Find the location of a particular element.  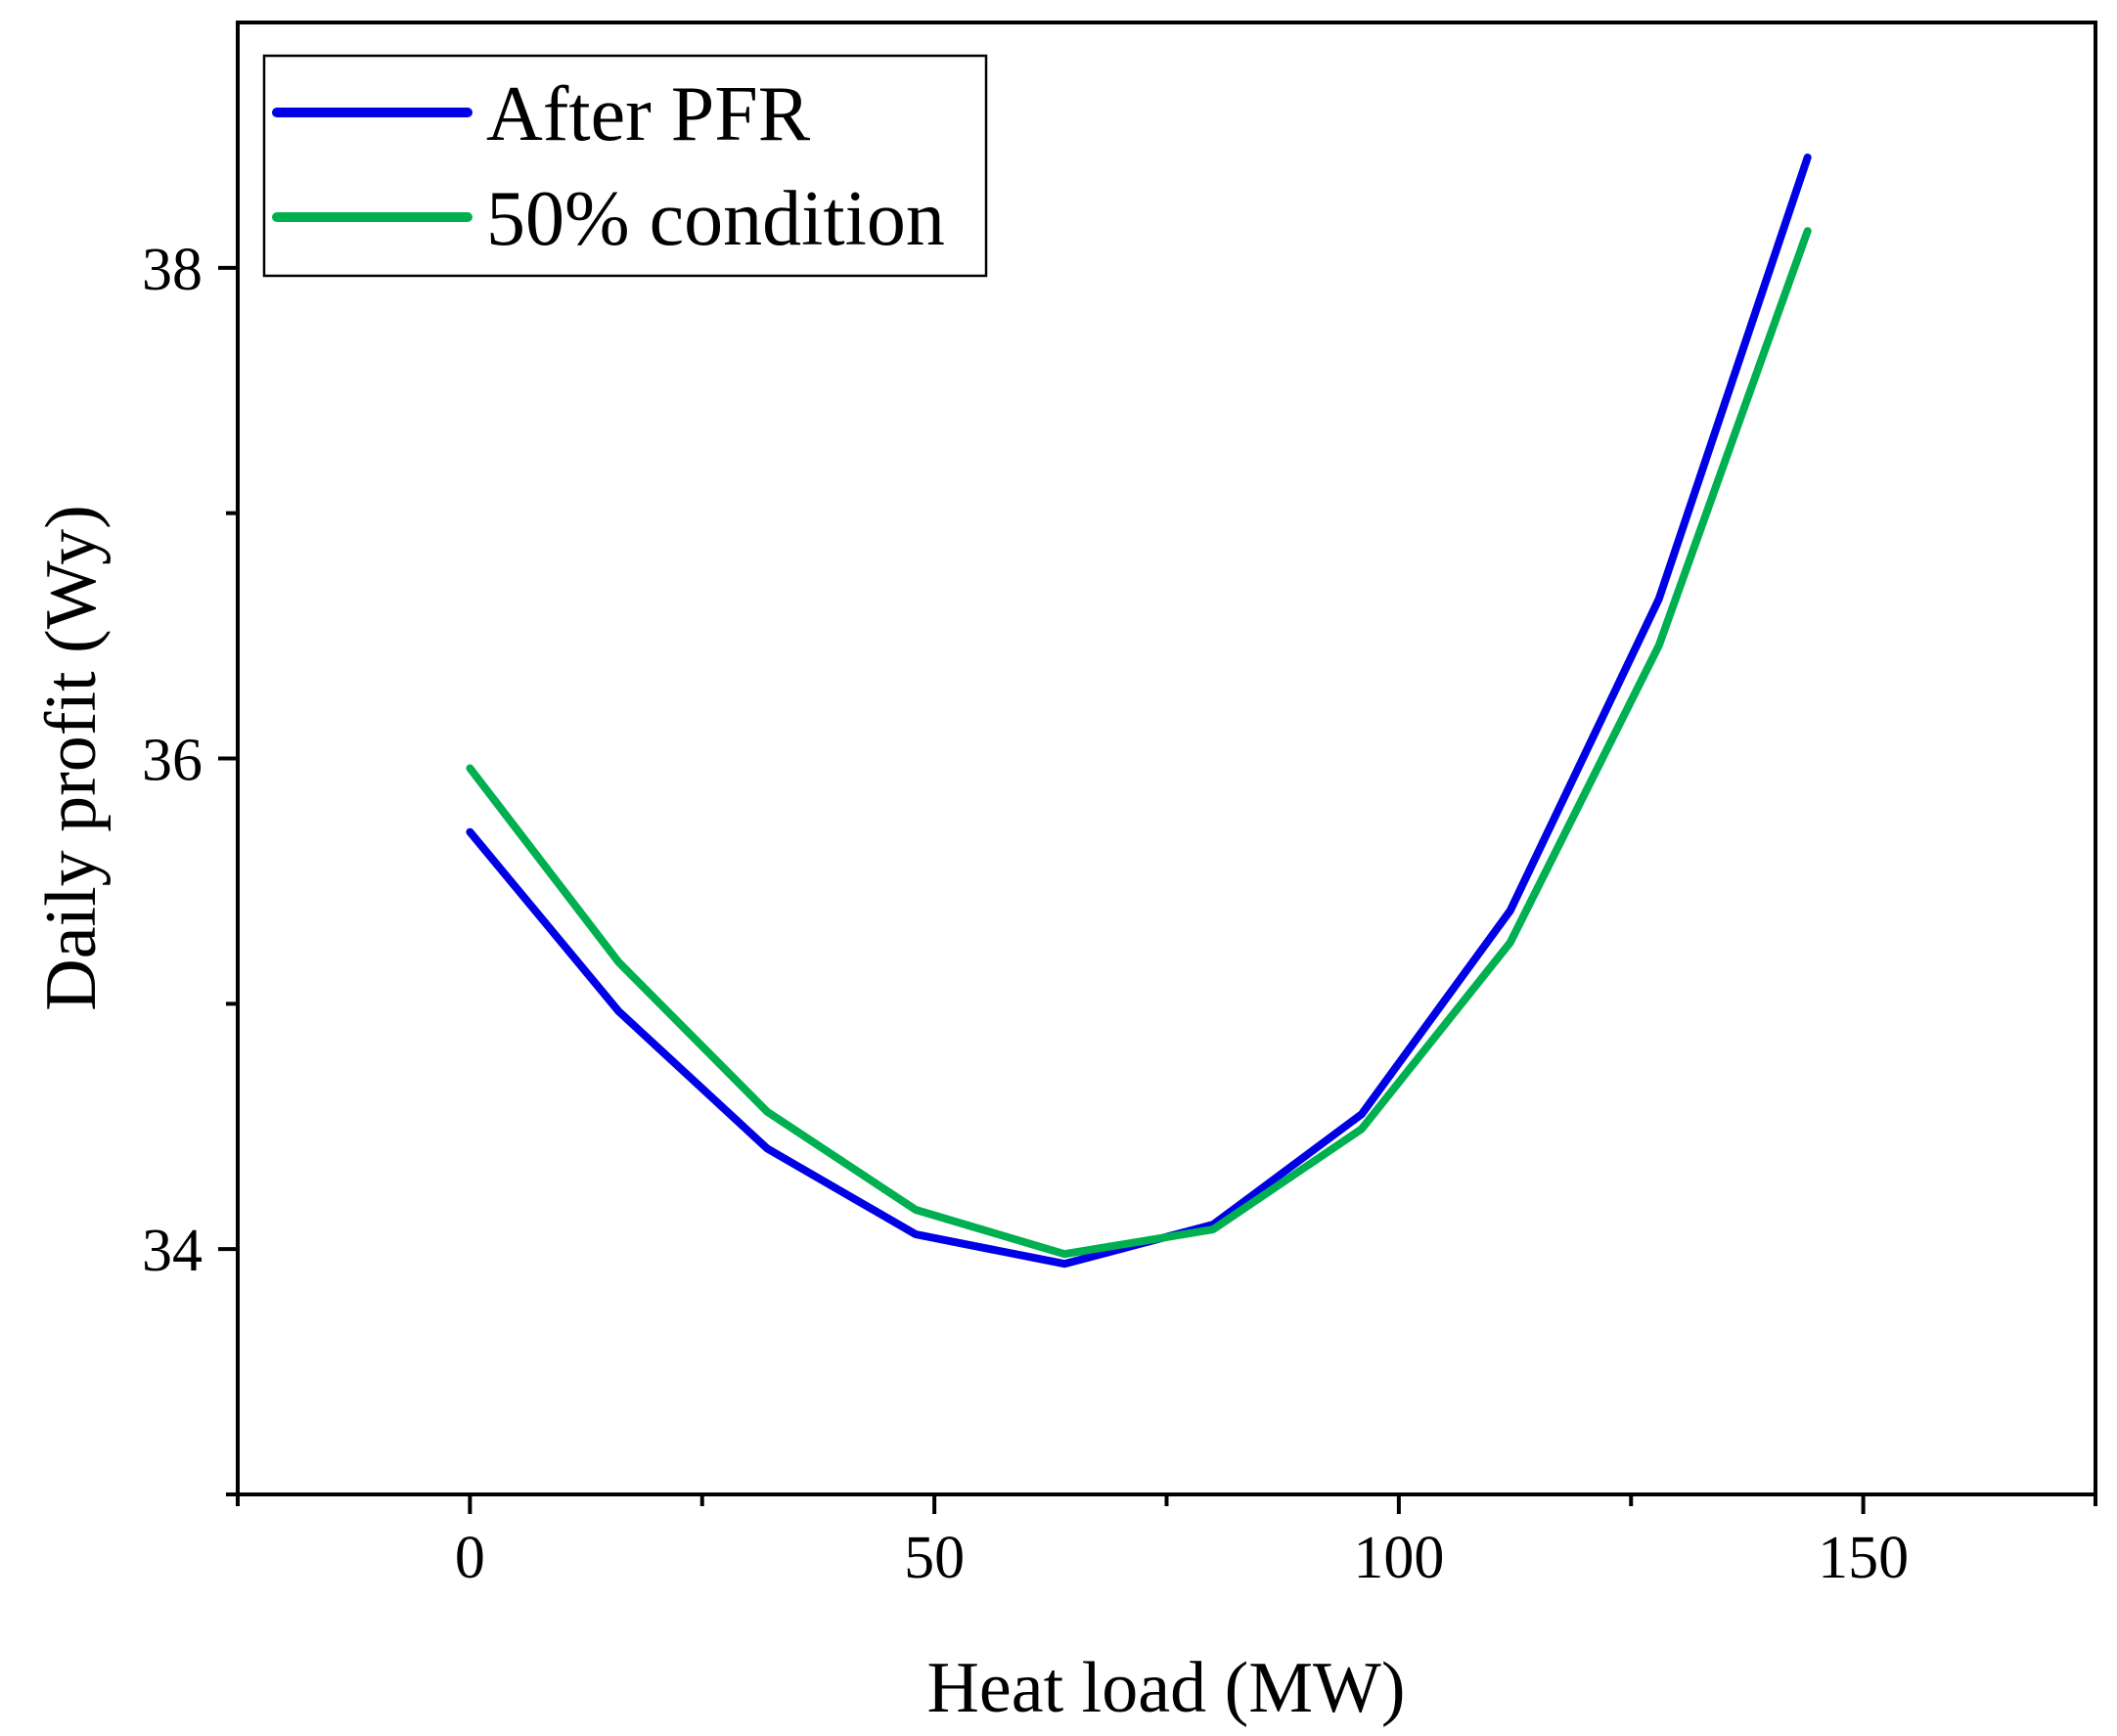

y-tick-label: 36 is located at coordinates (172, 761).